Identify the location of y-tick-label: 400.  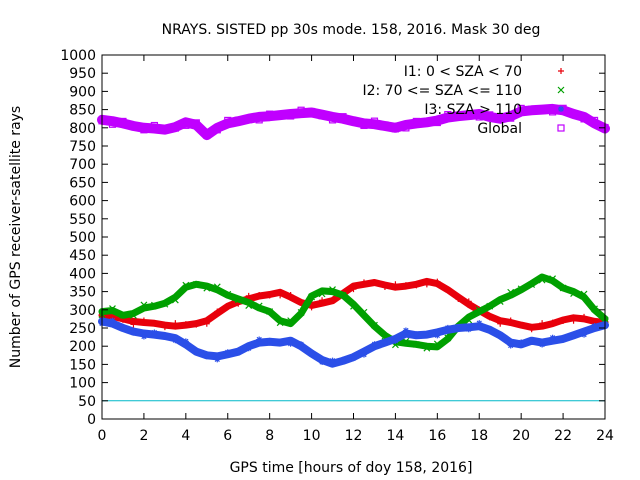
(82, 274).